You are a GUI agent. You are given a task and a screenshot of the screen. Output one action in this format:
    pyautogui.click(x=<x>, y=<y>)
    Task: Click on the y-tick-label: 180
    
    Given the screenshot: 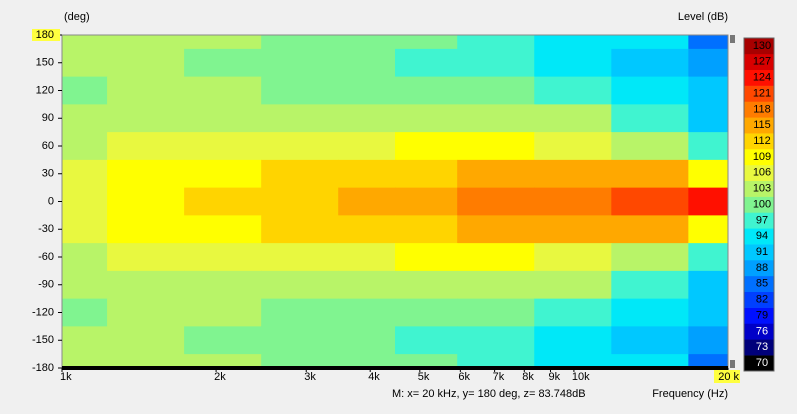 What is the action you would take?
    pyautogui.click(x=45, y=35)
    